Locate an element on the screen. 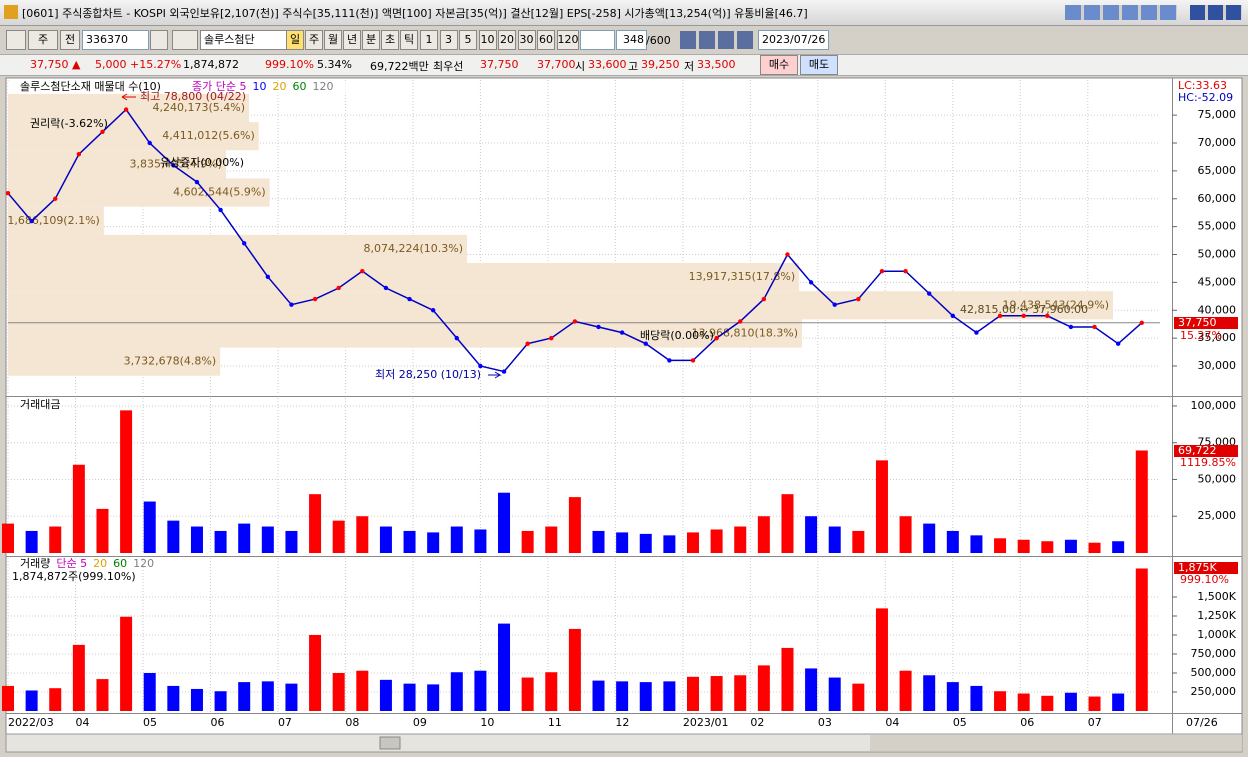 Image resolution: width=1248 pixels, height=757 pixels. open-label: 시 is located at coordinates (580, 66).